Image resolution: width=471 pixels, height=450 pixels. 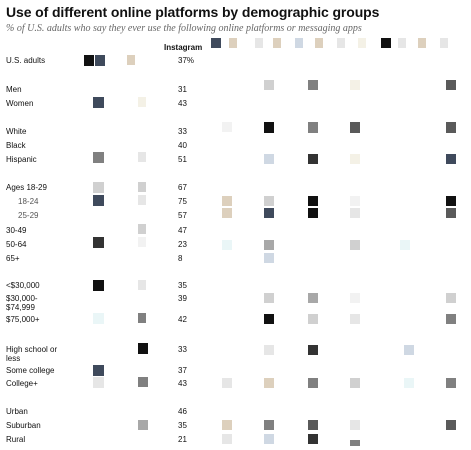 What do you see at coordinates (182, 89) in the screenshot?
I see `row-value: 31` at bounding box center [182, 89].